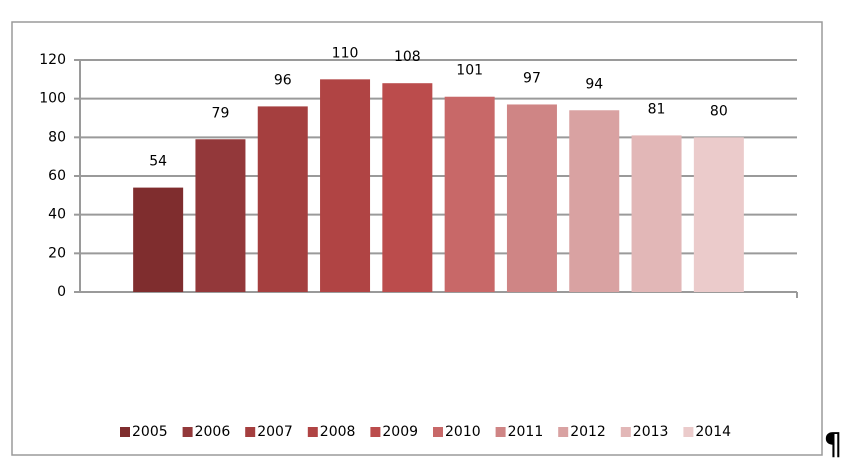  I want to click on data-label: 54, so click(158, 162).